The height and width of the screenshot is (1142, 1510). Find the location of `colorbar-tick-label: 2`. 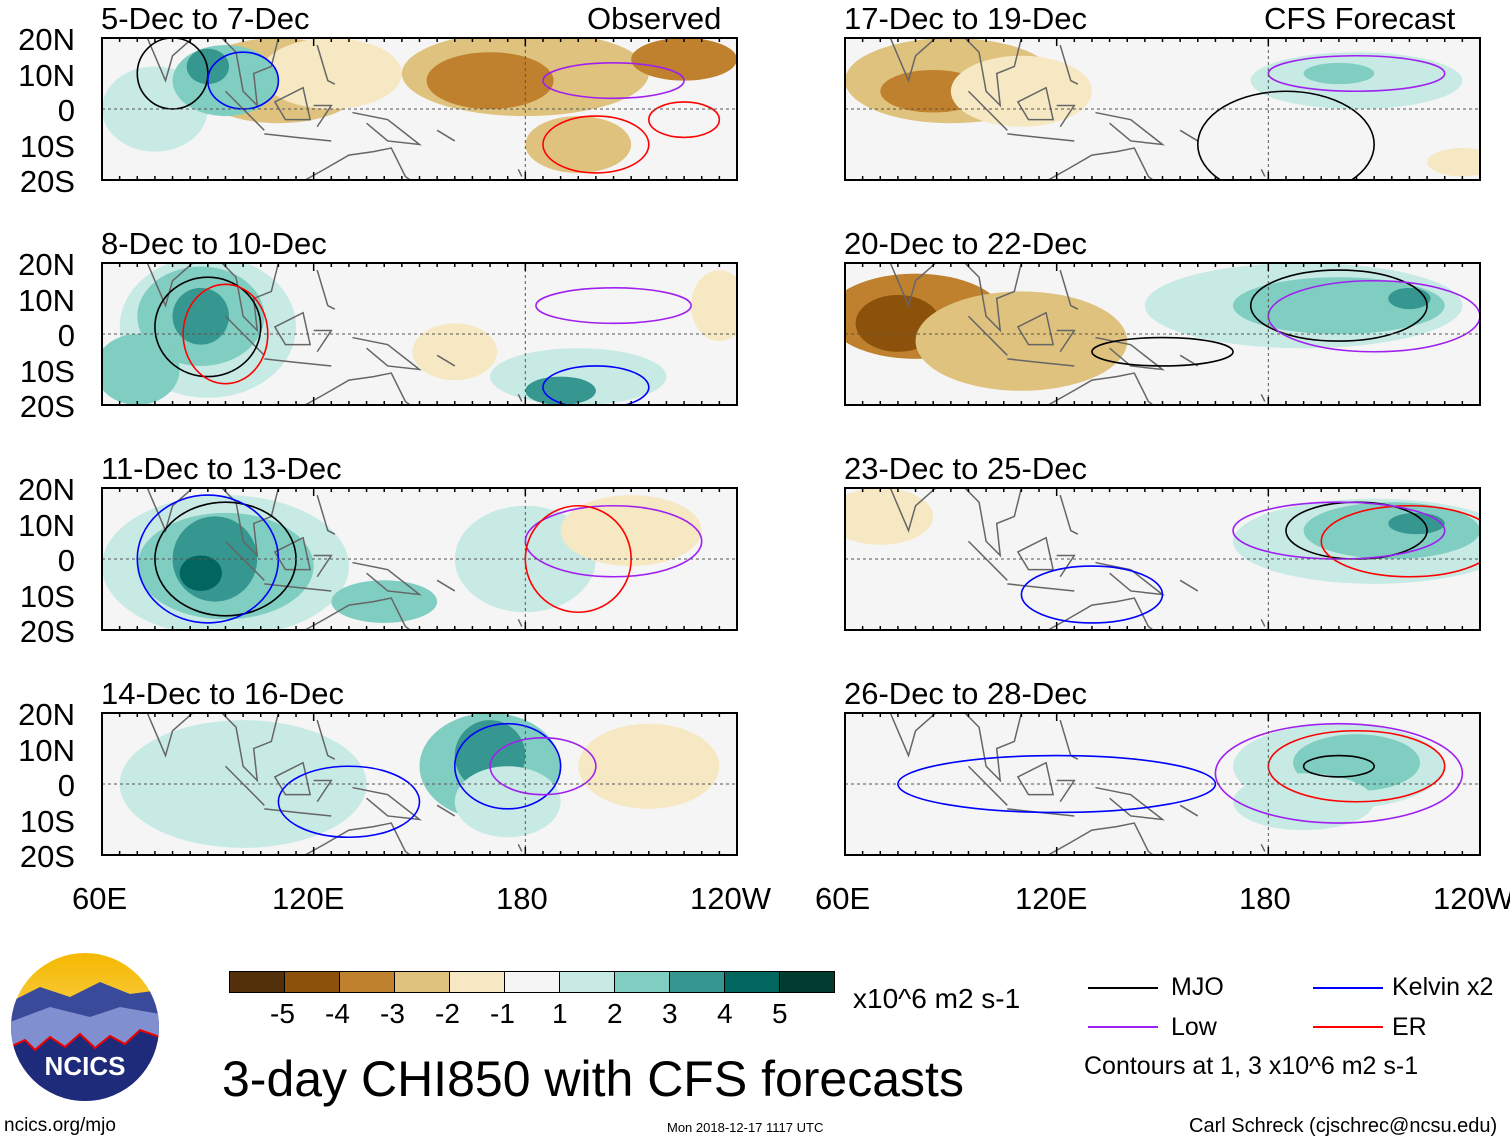

colorbar-tick-label: 2 is located at coordinates (615, 1013).